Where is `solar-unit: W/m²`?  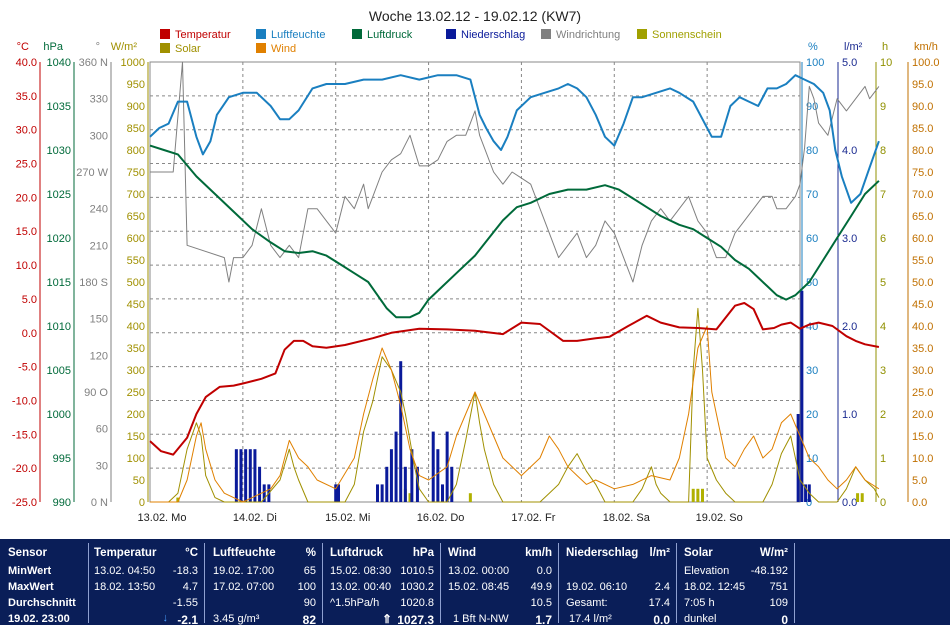
solar-unit: W/m² is located at coordinates (773, 553).